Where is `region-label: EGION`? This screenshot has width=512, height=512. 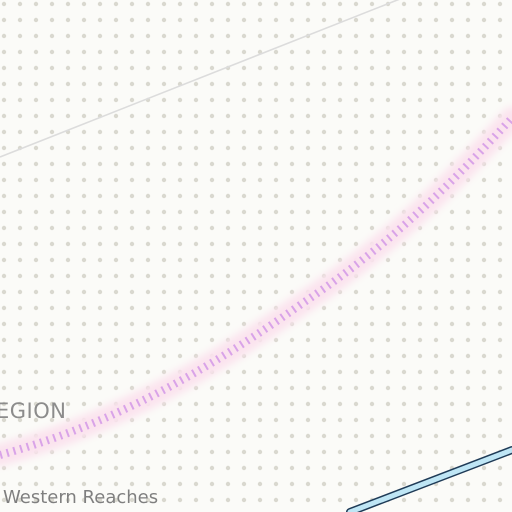 region-label: EGION is located at coordinates (33, 411).